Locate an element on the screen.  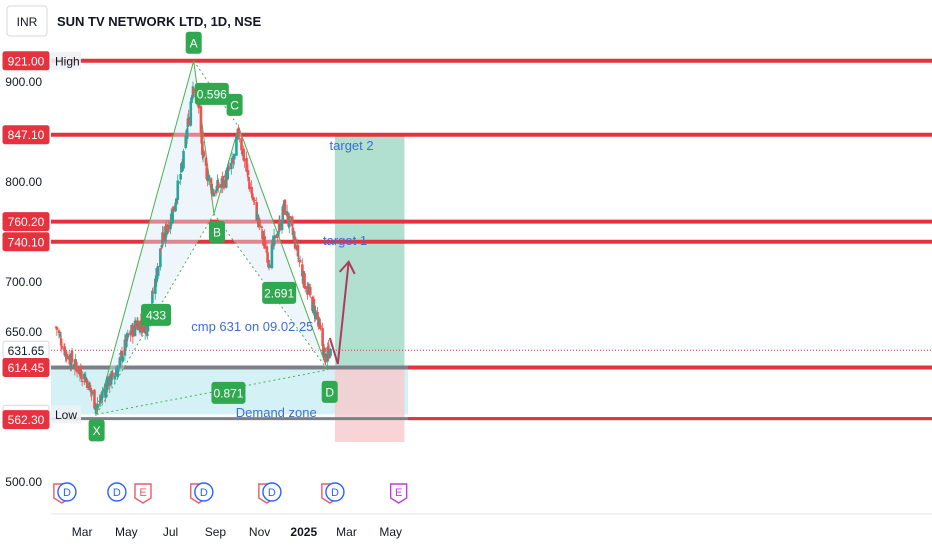
ratio-label: 0.871 is located at coordinates (228, 392).